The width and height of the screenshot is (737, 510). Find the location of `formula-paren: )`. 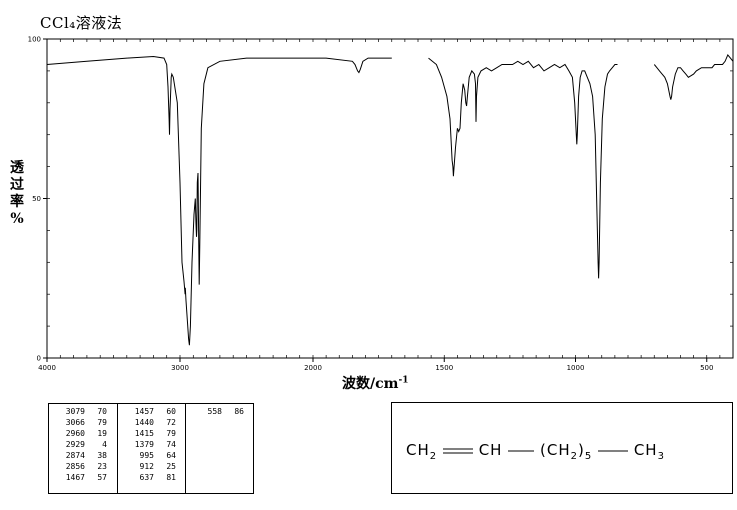

formula-paren: ) is located at coordinates (581, 450).